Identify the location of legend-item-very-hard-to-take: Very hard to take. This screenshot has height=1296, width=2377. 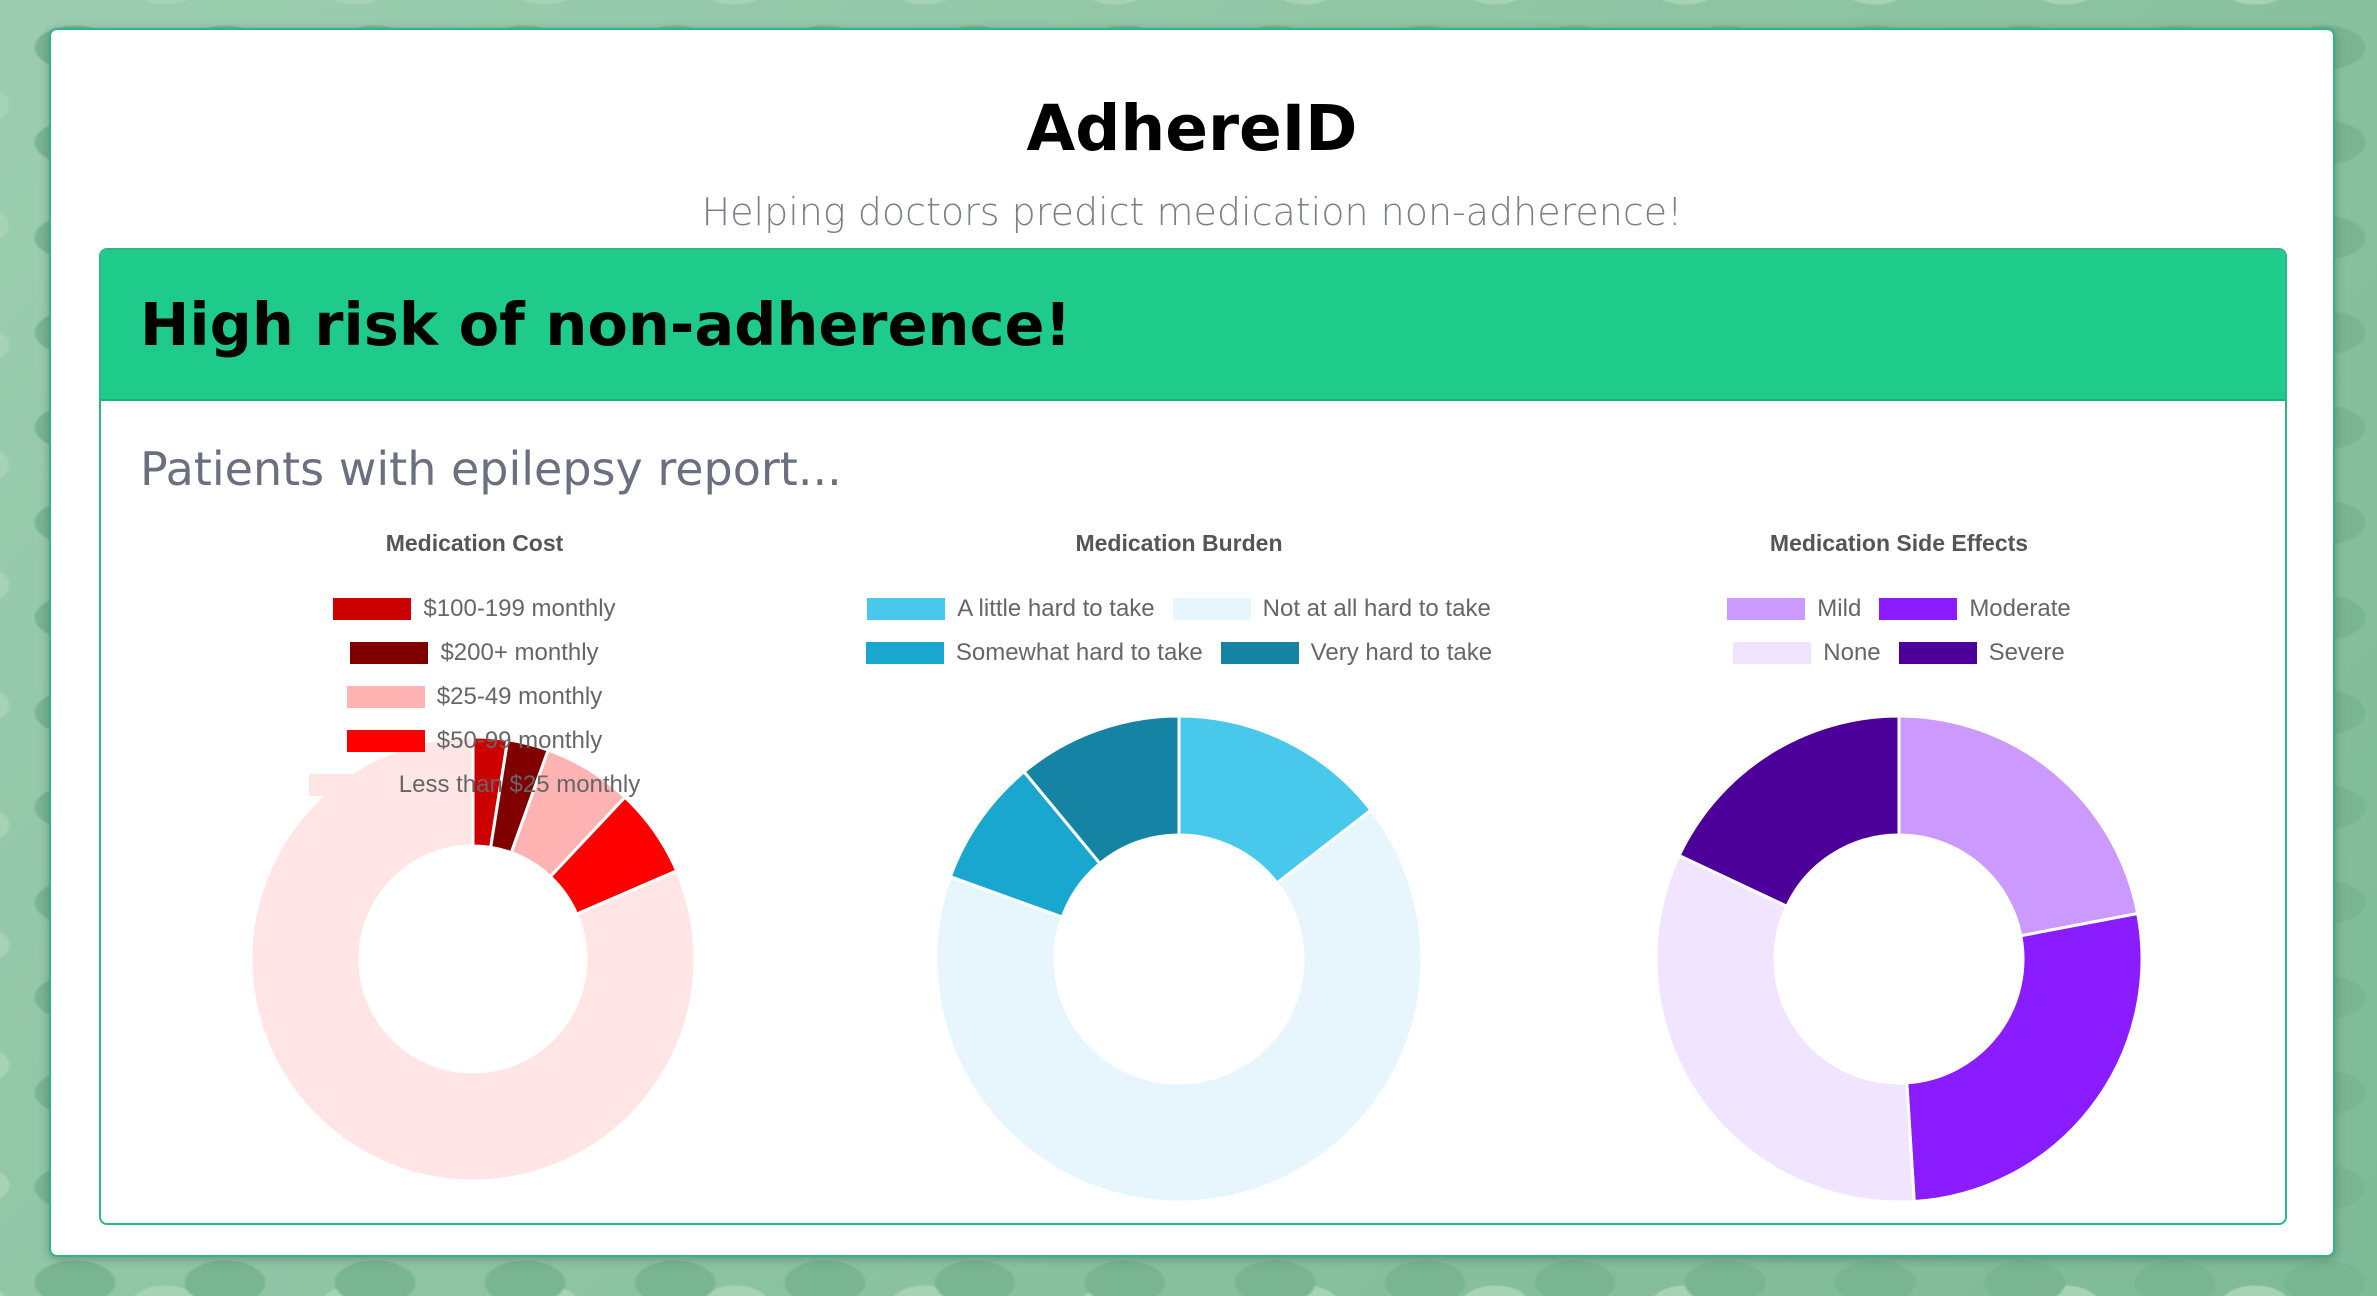
(1356, 653).